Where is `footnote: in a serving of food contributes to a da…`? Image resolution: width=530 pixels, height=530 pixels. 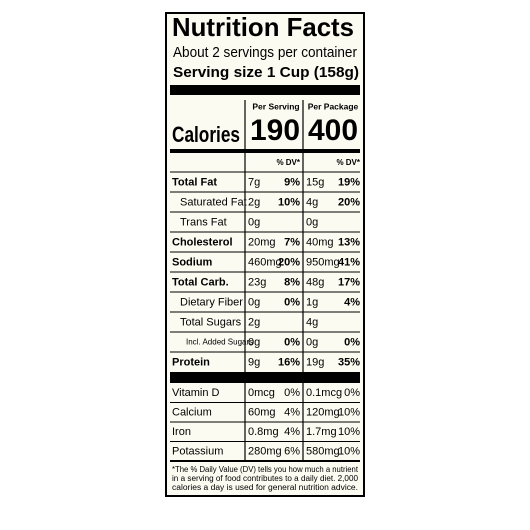 footnote: in a serving of food contributes to a da… is located at coordinates (265, 478).